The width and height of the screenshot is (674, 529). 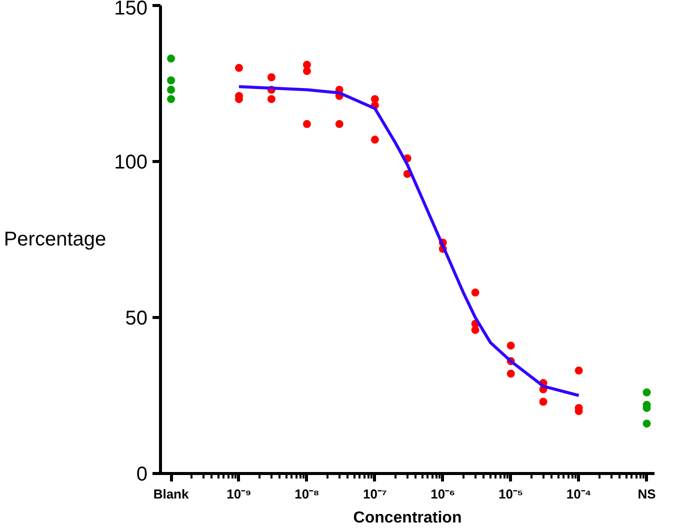 I want to click on x-tick-label: 10⁻⁴, so click(x=579, y=494).